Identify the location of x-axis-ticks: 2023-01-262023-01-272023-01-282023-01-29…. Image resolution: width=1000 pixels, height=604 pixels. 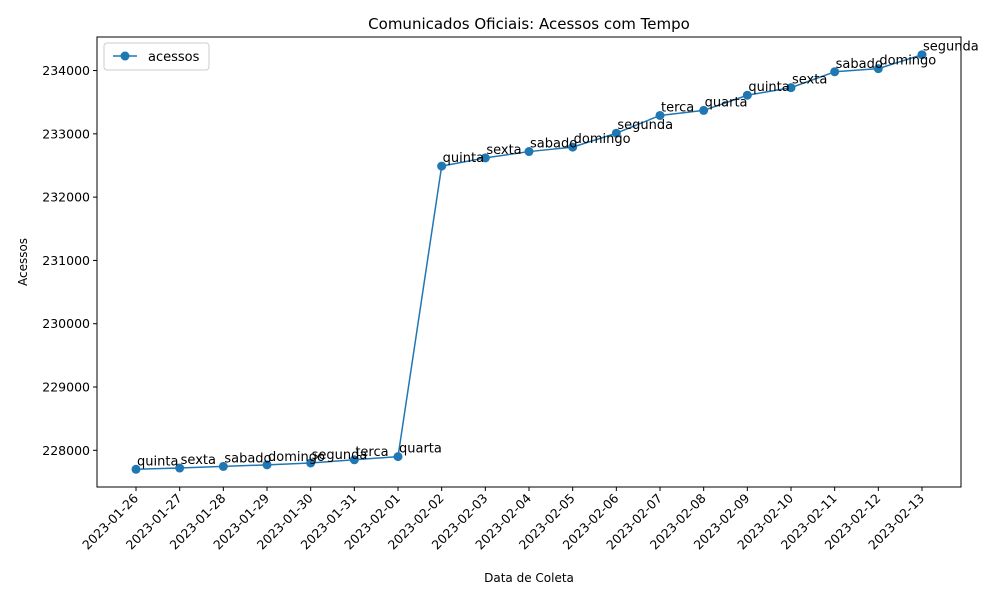
(503, 519).